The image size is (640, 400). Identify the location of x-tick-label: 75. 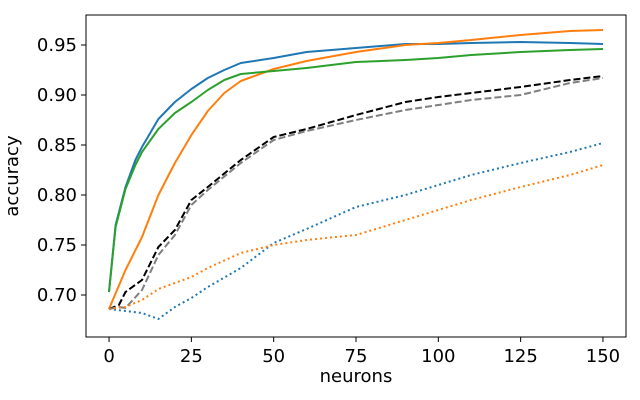
(356, 356).